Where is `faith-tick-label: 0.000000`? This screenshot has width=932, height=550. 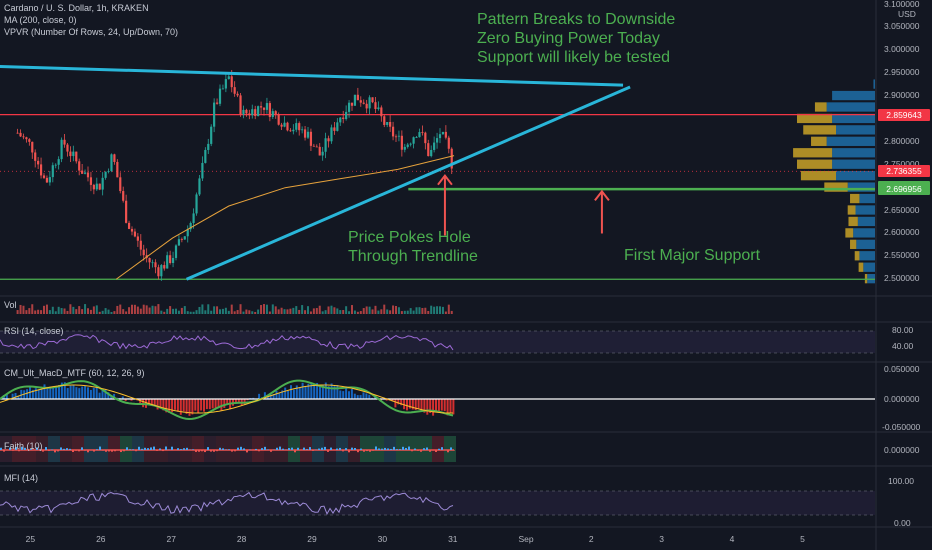 faith-tick-label: 0.000000 is located at coordinates (902, 450).